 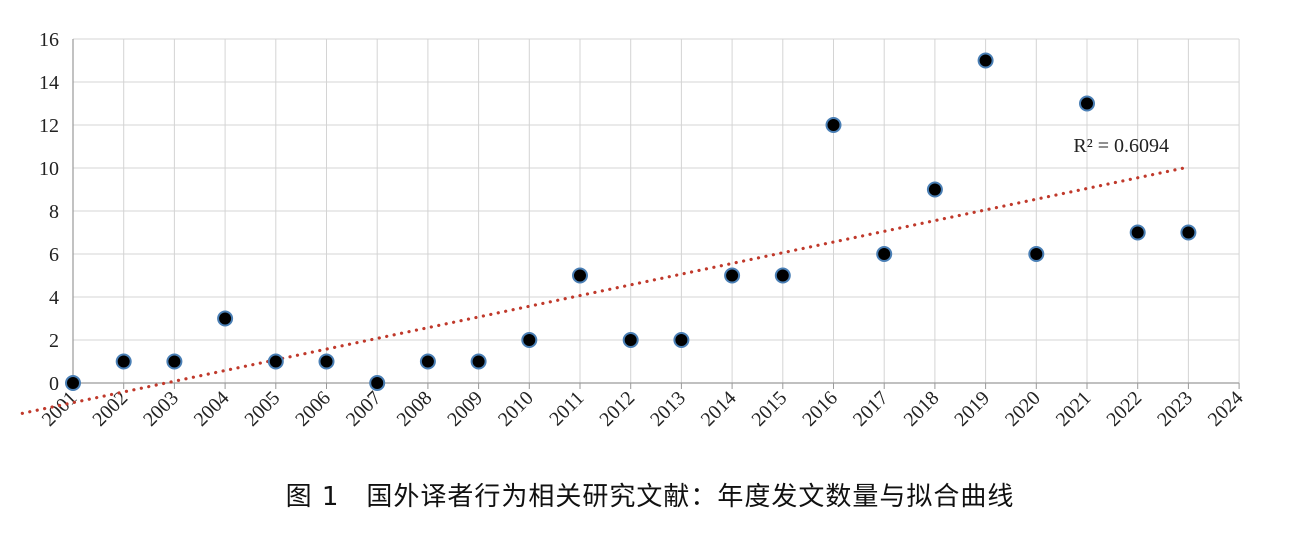 What do you see at coordinates (49, 83) in the screenshot?
I see `y-tick-label: 14` at bounding box center [49, 83].